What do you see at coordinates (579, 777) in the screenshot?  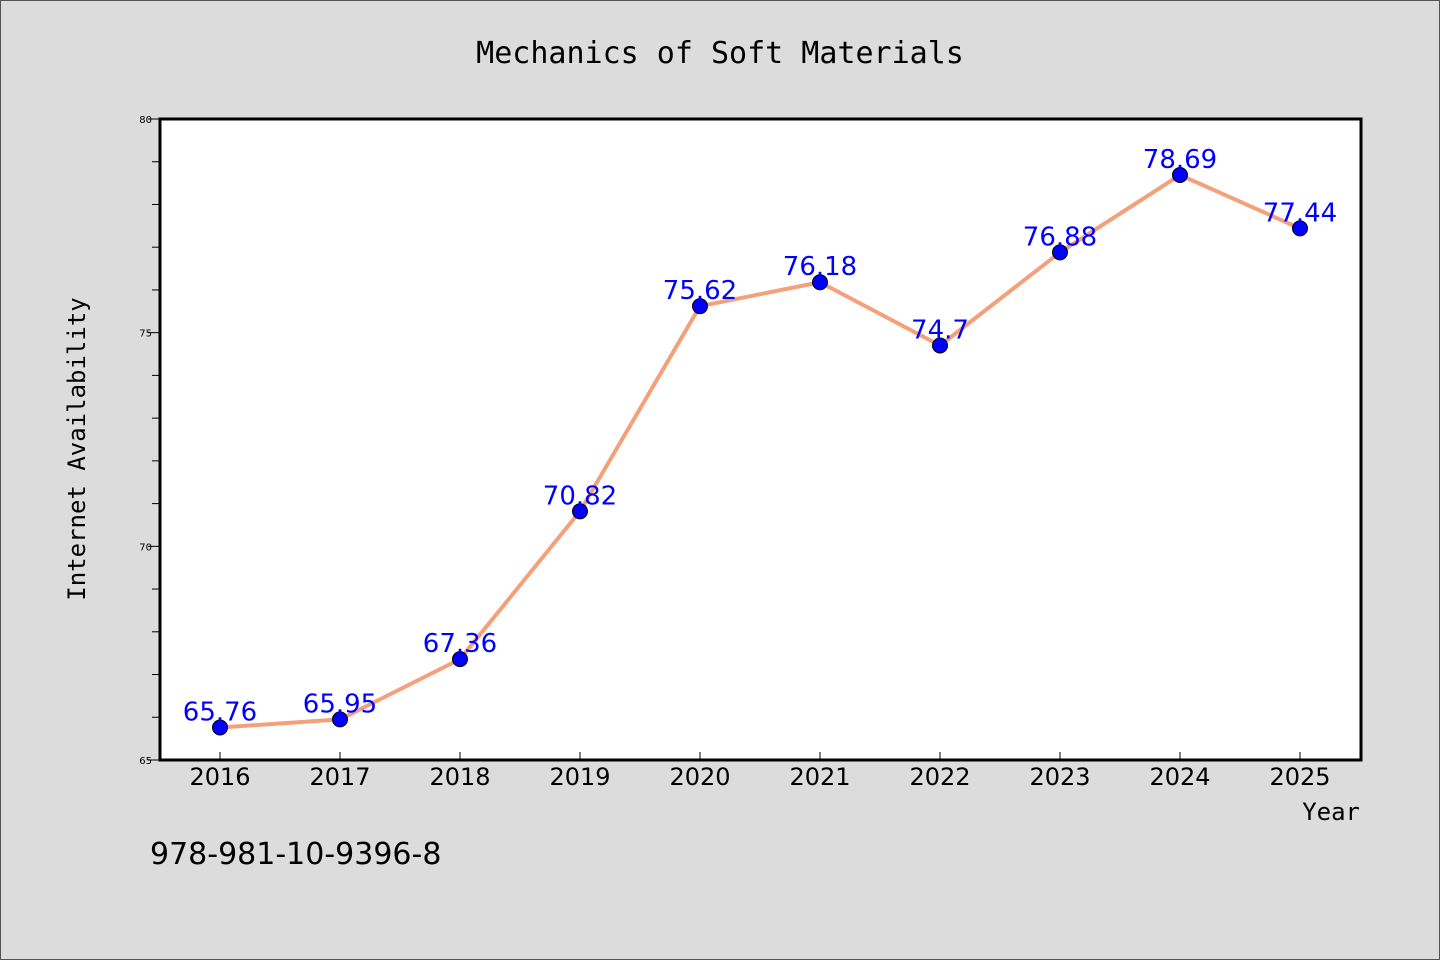 I see `x-tick-label: 2019` at bounding box center [579, 777].